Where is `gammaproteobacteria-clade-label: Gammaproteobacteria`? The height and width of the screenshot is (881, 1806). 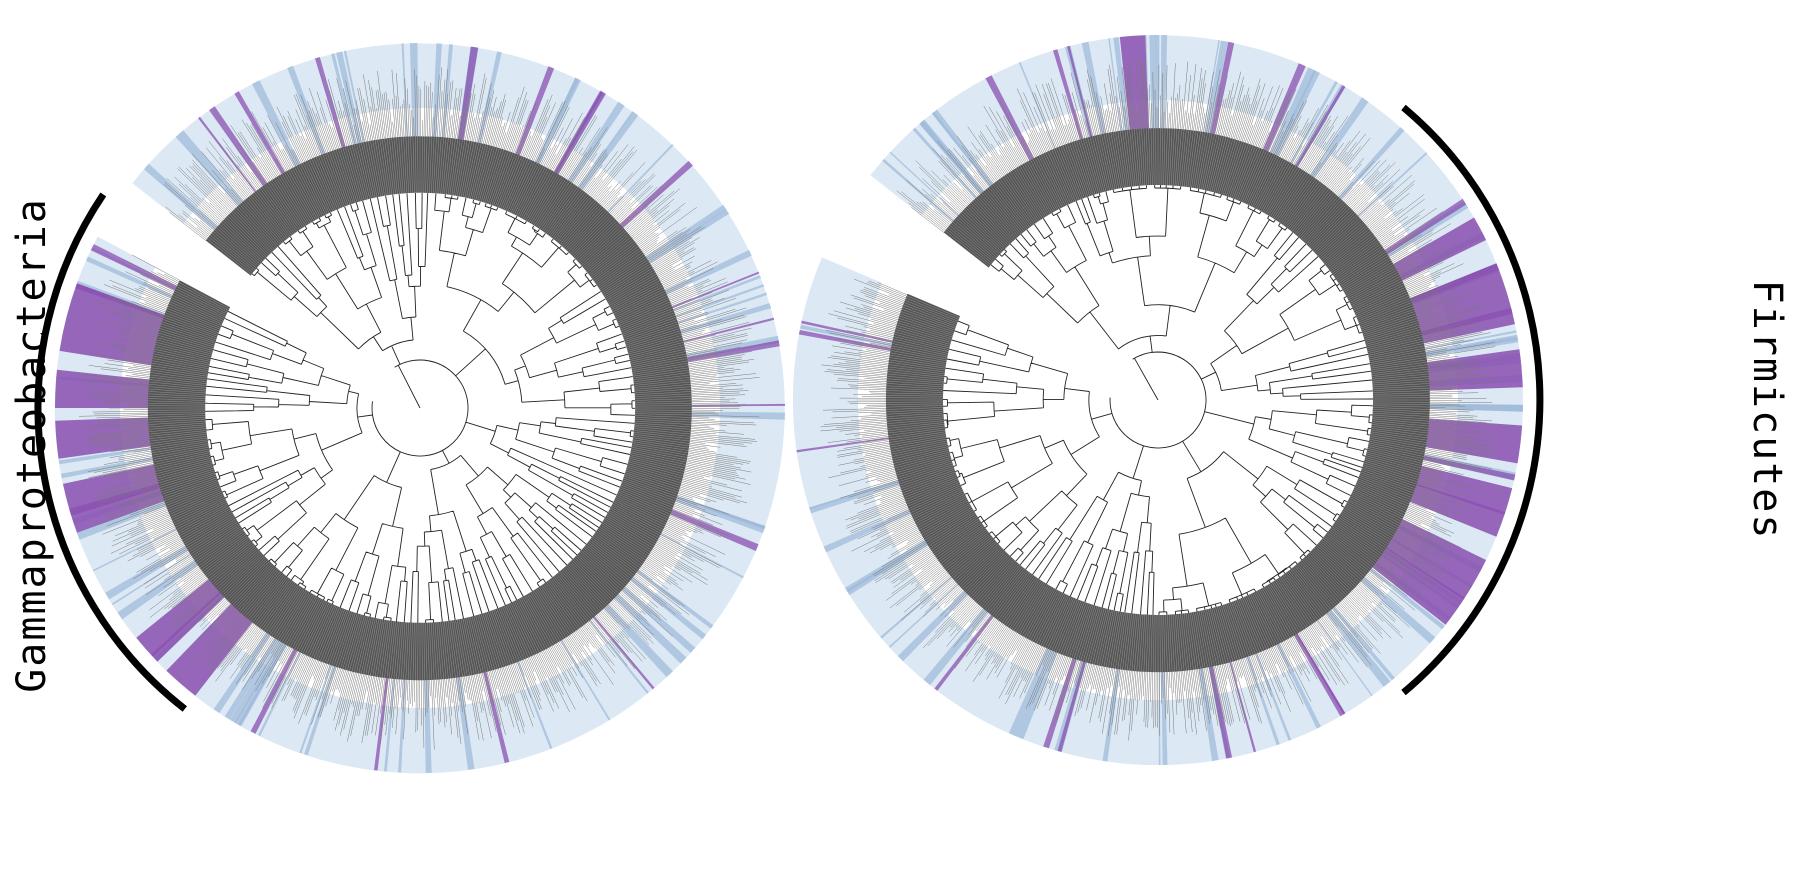
gammaproteobacteria-clade-label: Gammaproteobacteria is located at coordinates (32, 445).